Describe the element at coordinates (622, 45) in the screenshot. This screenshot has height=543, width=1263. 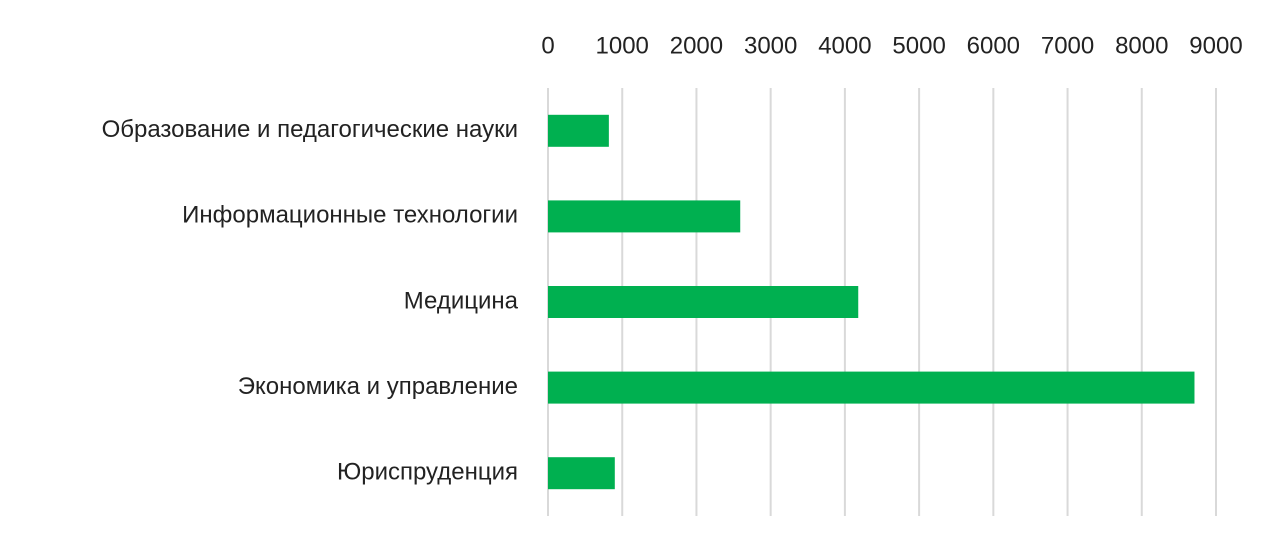
I see `x-tick-label: 1000` at that location.